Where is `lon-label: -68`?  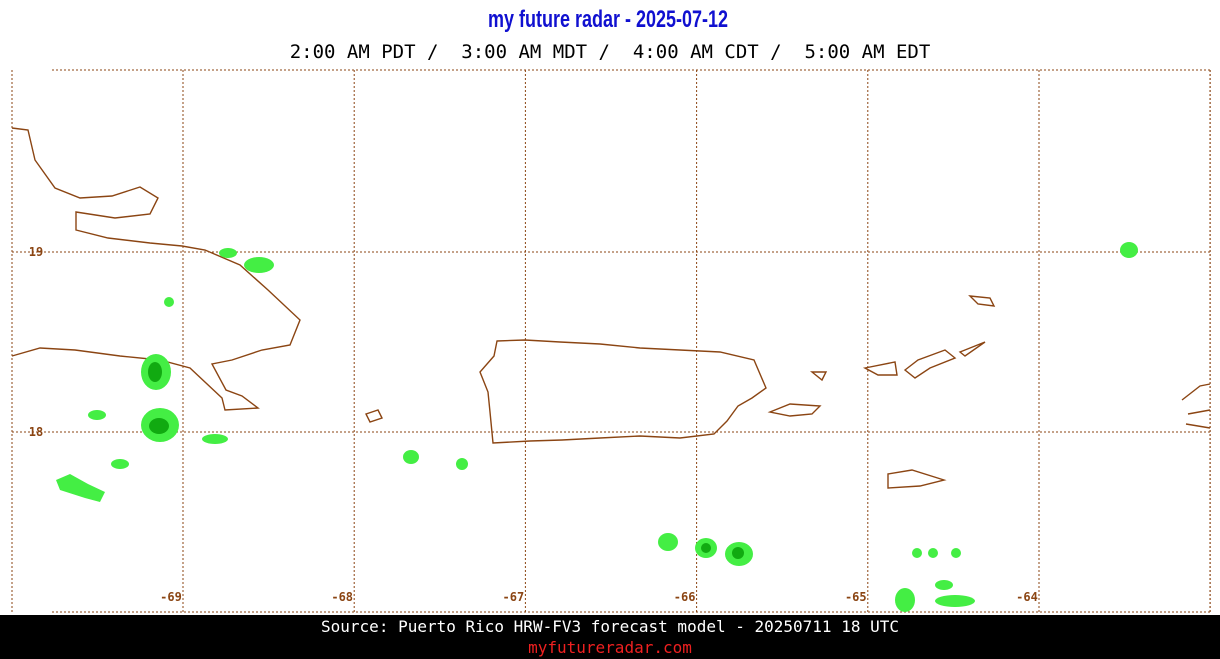 lon-label: -68 is located at coordinates (342, 597).